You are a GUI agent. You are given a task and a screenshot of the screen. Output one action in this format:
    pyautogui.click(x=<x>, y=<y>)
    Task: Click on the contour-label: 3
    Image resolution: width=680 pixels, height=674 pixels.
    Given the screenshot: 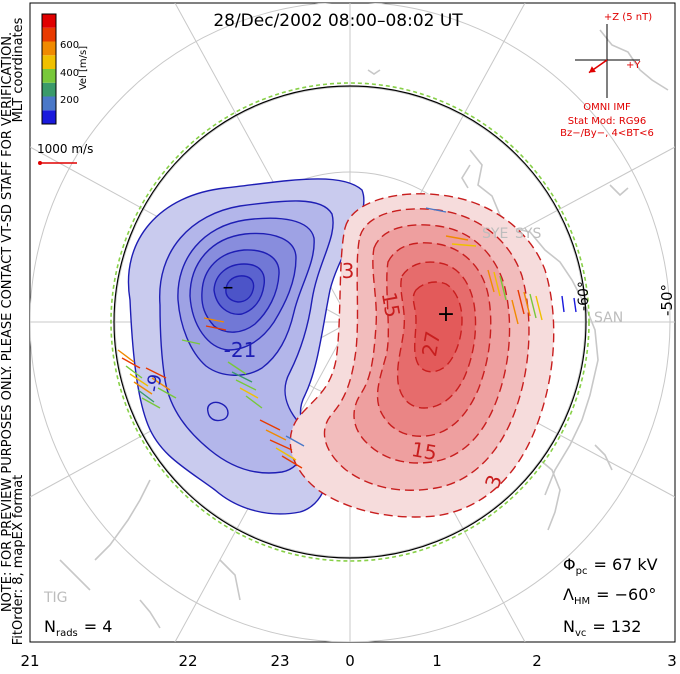 What is the action you would take?
    pyautogui.click(x=348, y=271)
    